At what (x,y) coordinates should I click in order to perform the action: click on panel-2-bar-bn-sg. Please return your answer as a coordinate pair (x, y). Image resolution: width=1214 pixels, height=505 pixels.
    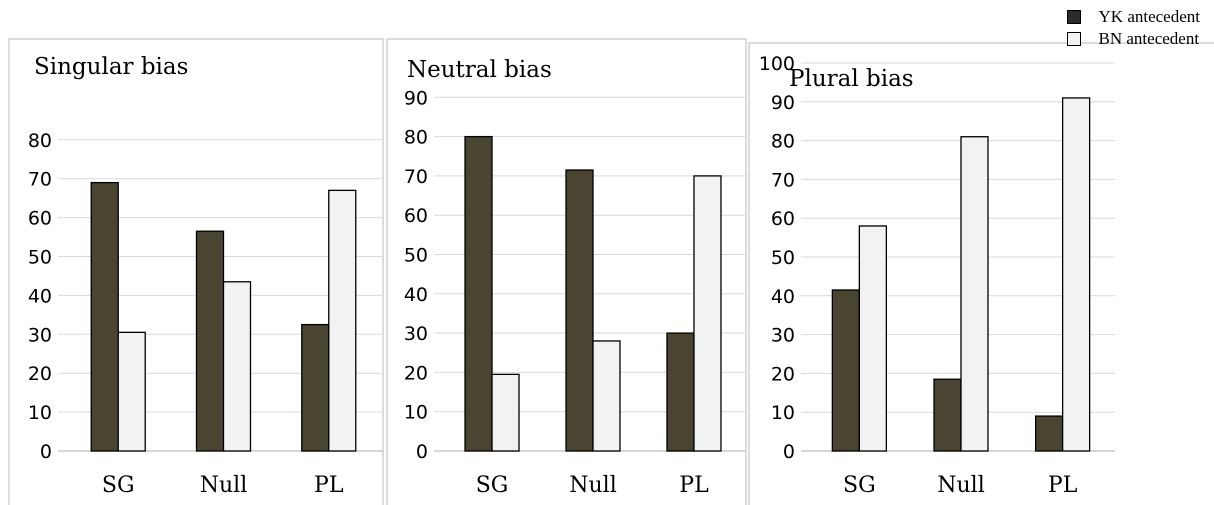
    Looking at the image, I should click on (505, 412).